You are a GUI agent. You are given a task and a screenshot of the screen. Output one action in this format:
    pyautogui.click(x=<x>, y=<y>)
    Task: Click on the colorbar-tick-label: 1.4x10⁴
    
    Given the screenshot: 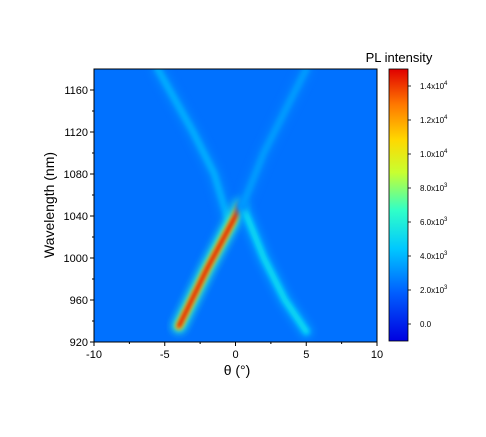 What is the action you would take?
    pyautogui.click(x=434, y=86)
    